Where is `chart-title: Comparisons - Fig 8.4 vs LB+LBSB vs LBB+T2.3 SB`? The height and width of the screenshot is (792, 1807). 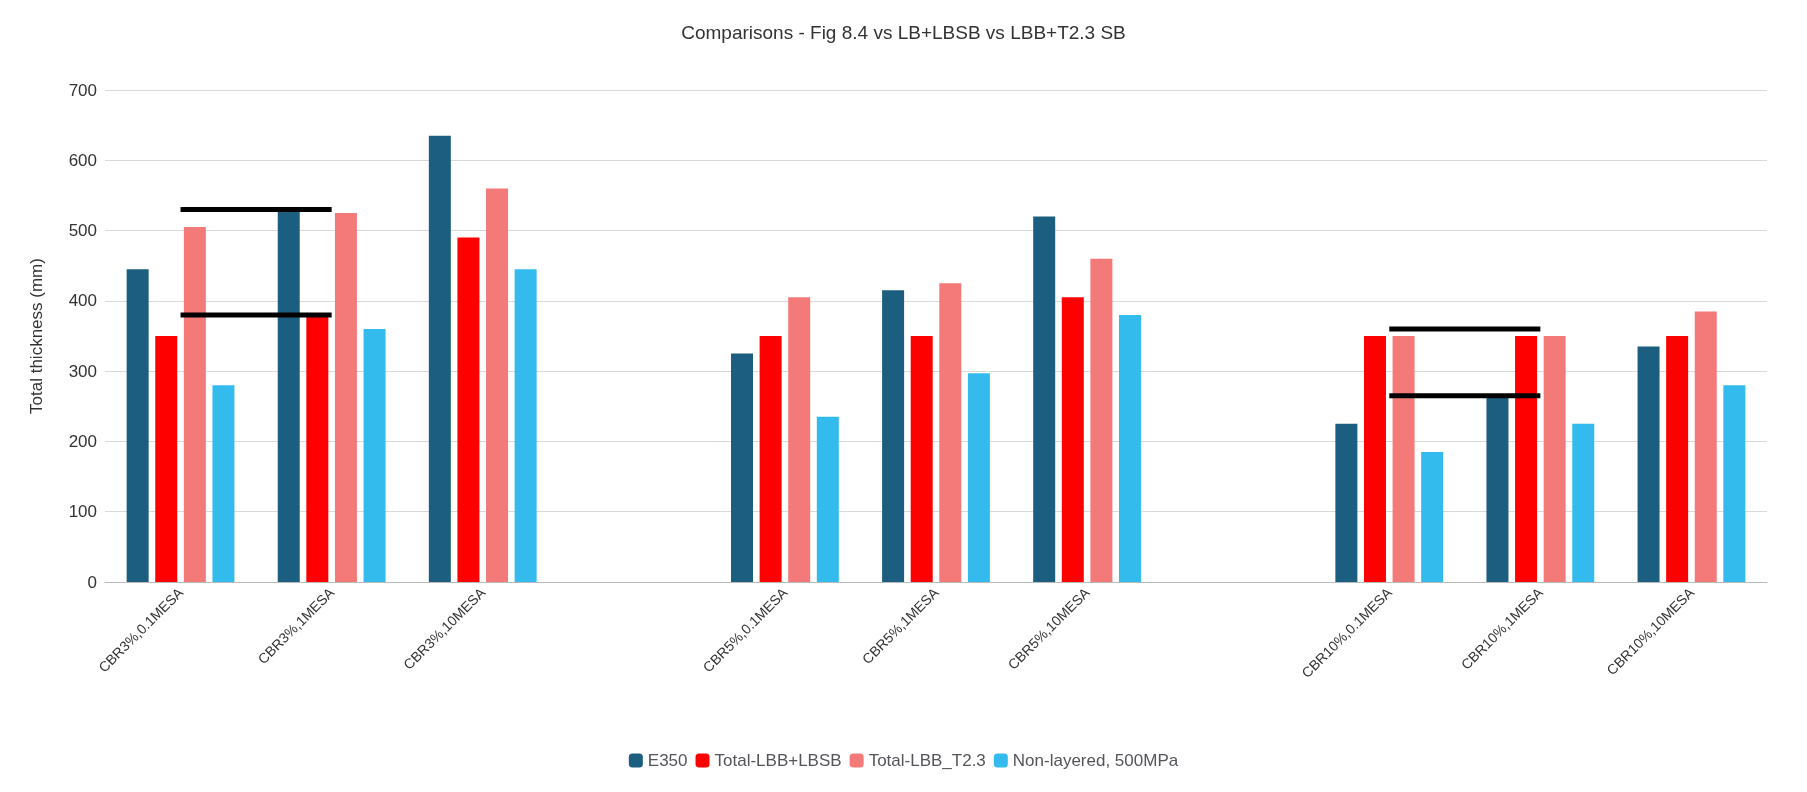 chart-title: Comparisons - Fig 8.4 vs LB+LBSB vs LBB+T2.3 SB is located at coordinates (903, 32).